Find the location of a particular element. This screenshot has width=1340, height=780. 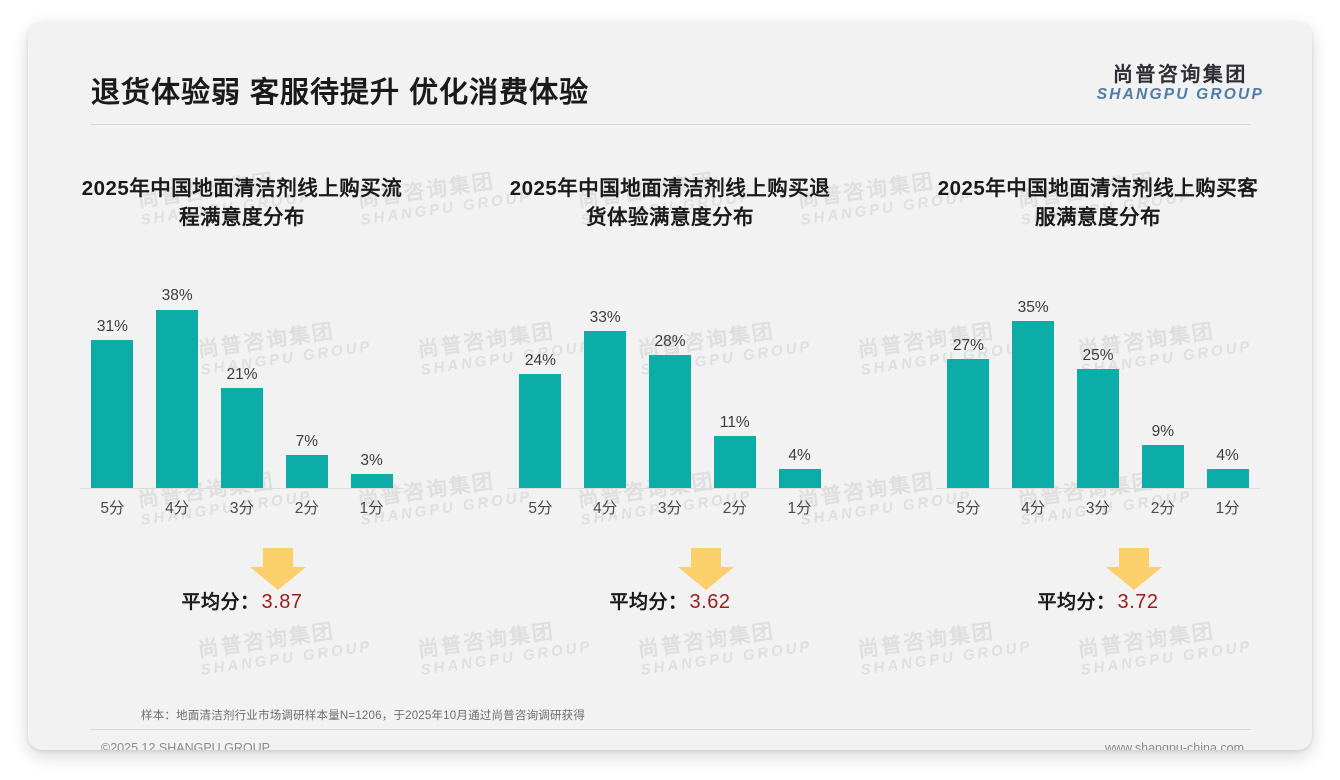

company-logo: 尚普咨询集团 SHANGPU GROUP is located at coordinates (1180, 84).